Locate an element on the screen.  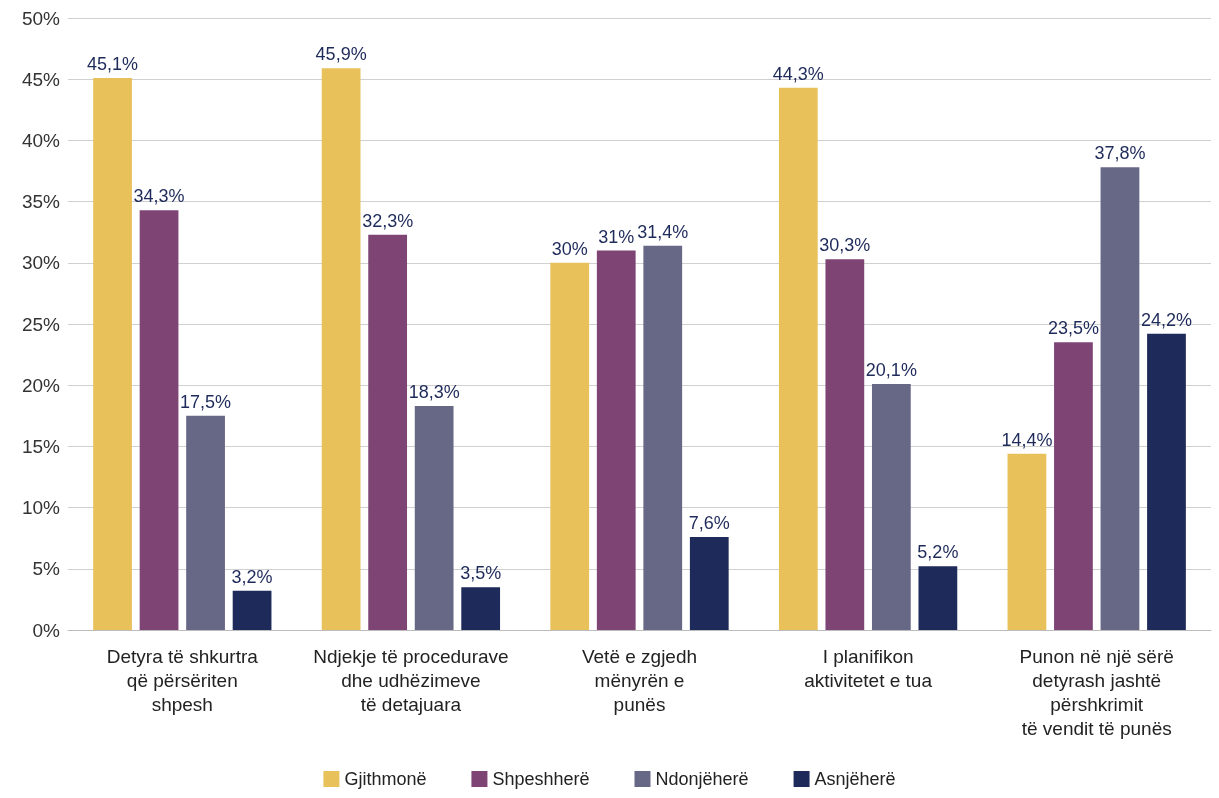
data-label: 32,3% is located at coordinates (388, 220).